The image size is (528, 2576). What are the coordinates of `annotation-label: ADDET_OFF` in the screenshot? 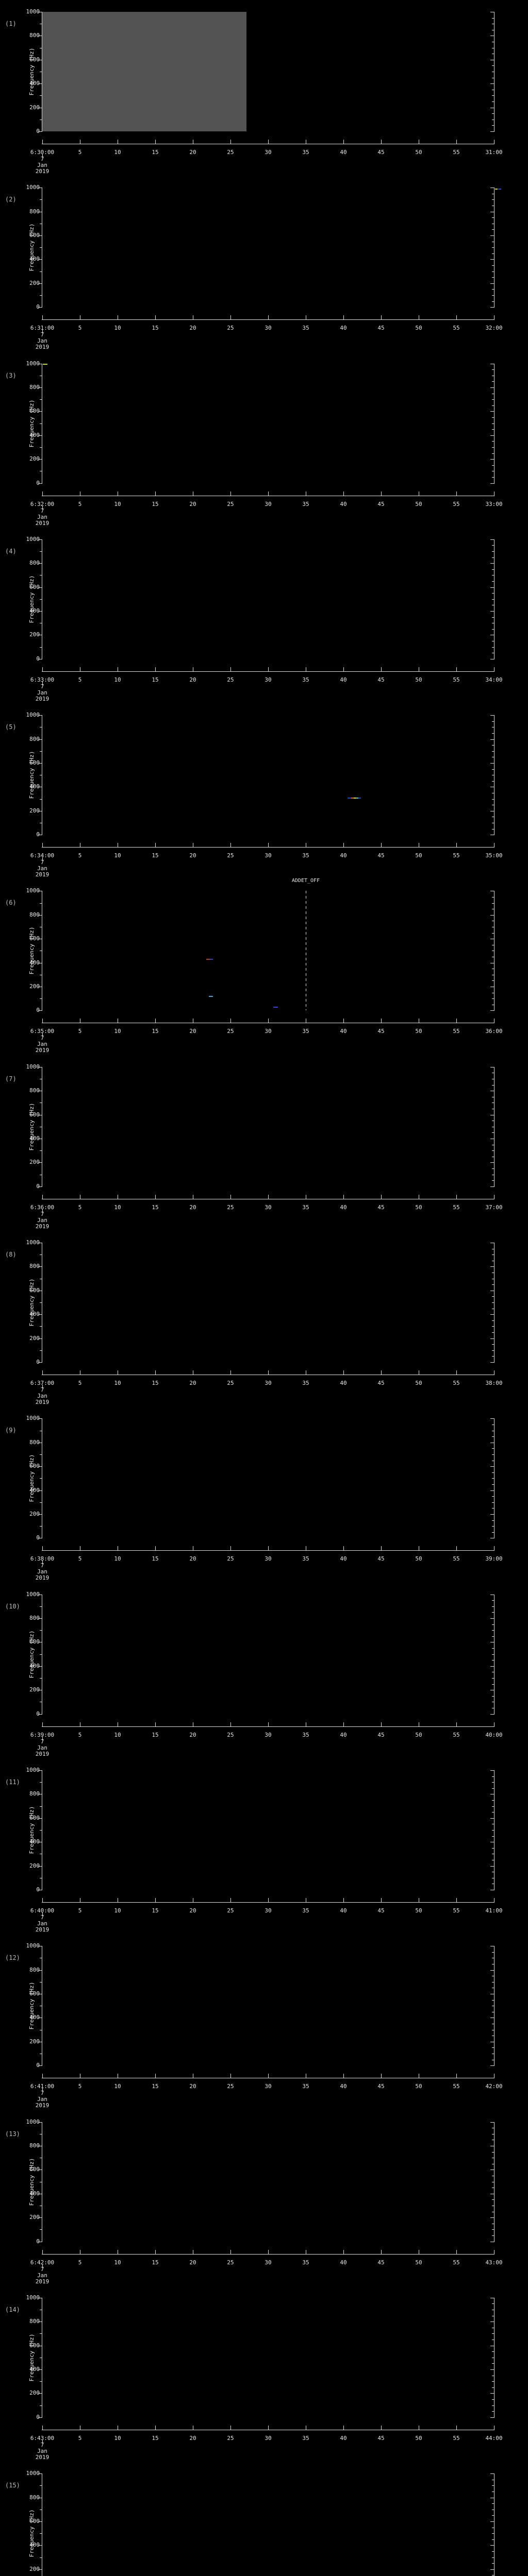 It's located at (305, 881).